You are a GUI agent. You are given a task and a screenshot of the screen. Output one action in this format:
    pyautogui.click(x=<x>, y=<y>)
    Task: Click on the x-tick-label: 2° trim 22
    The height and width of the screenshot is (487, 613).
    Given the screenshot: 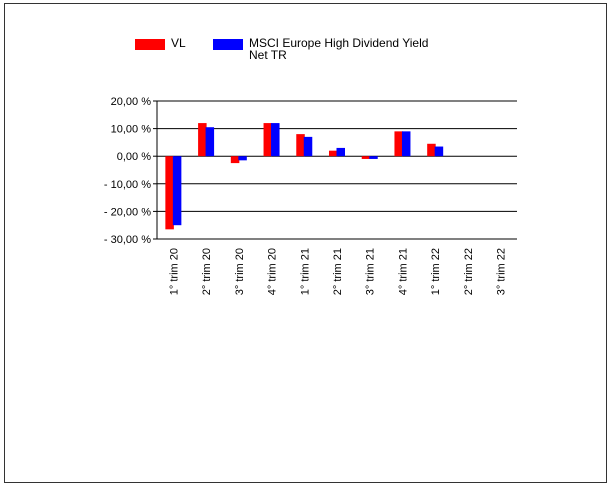 What is the action you would take?
    pyautogui.click(x=469, y=271)
    